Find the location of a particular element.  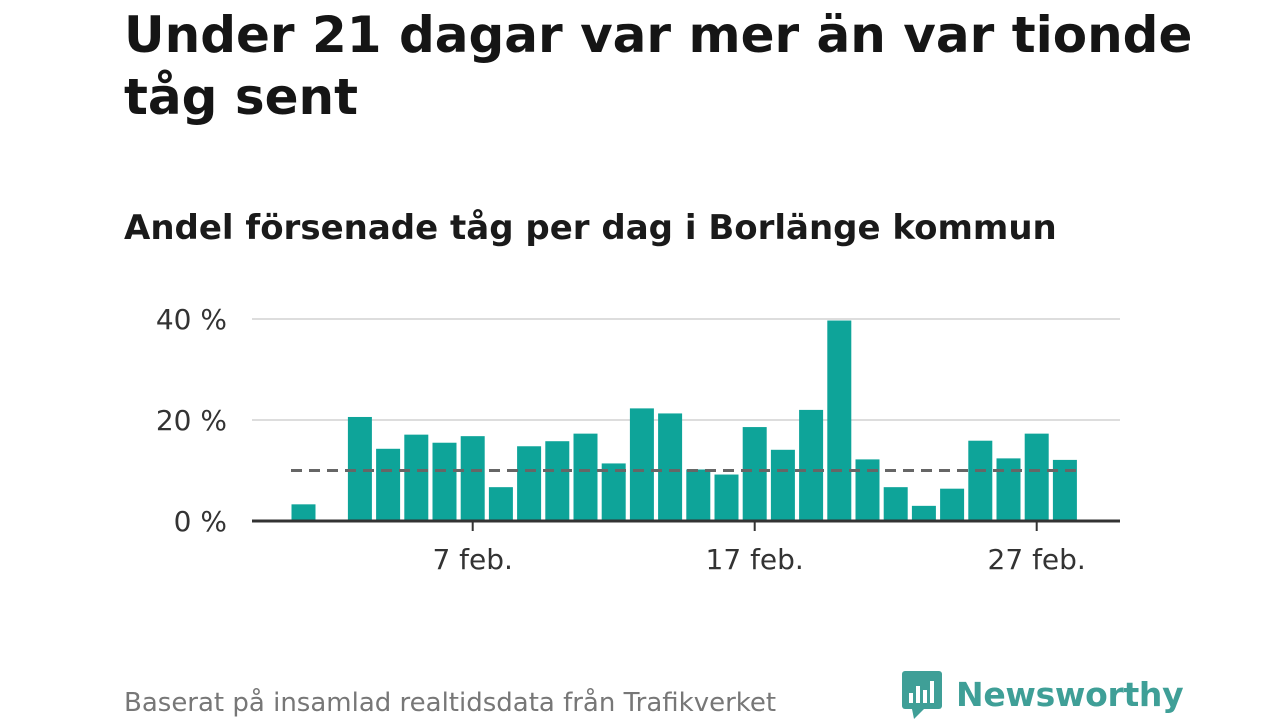

y-tick-label: 40 % is located at coordinates (191, 319).